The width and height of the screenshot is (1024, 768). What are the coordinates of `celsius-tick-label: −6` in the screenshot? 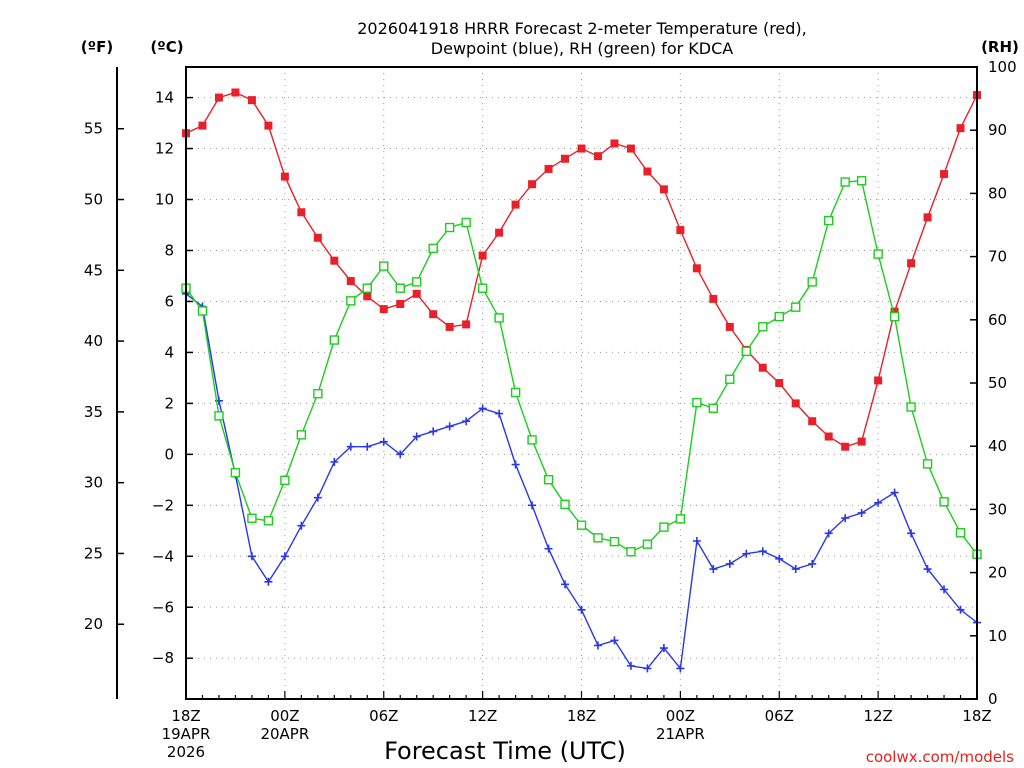 It's located at (163, 607).